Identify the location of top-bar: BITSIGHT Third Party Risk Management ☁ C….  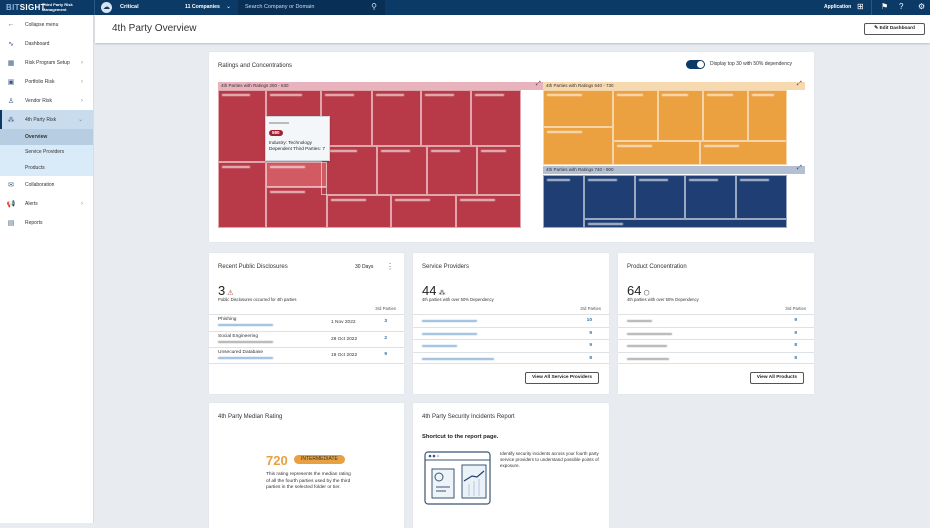
(465, 7).